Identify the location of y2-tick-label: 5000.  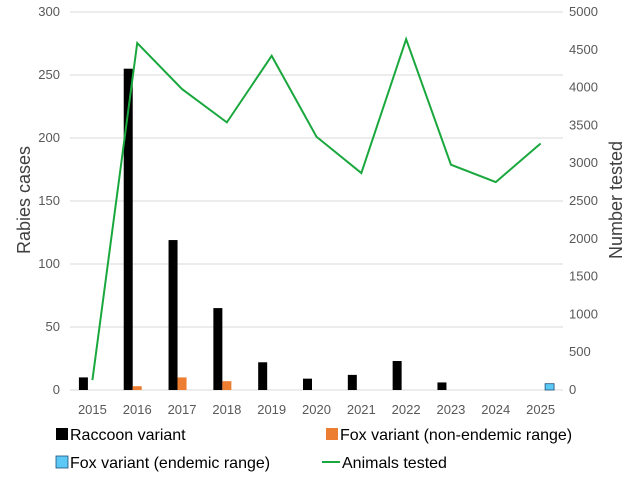
(583, 11).